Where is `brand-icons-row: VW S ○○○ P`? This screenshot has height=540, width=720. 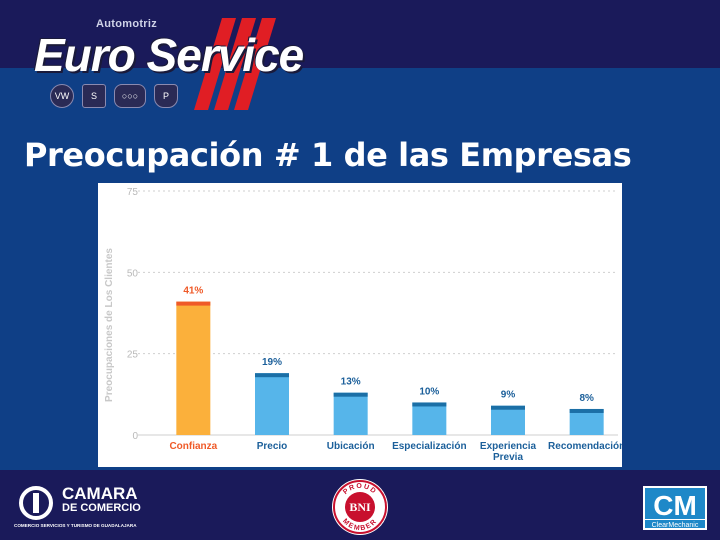
brand-icons-row: VW S ○○○ P is located at coordinates (114, 96).